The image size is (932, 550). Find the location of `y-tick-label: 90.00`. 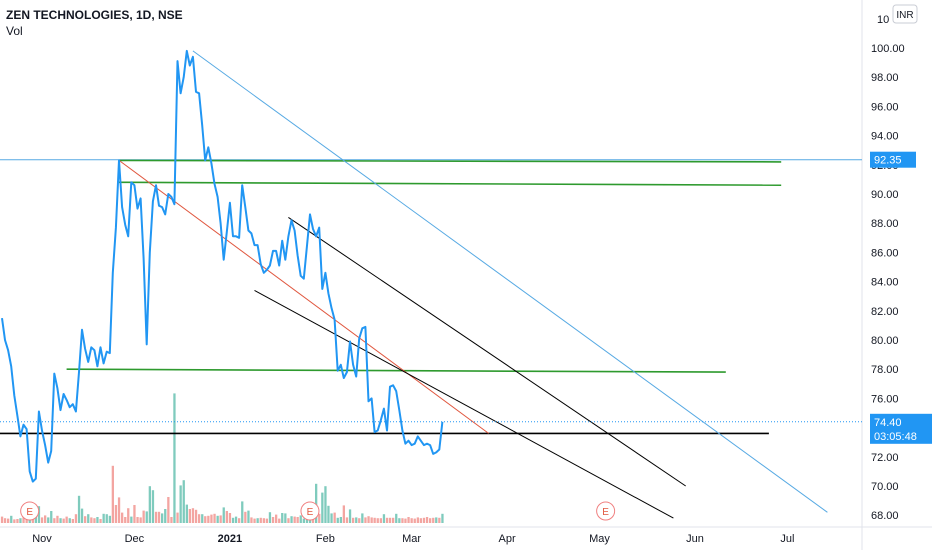

y-tick-label: 90.00 is located at coordinates (885, 195).